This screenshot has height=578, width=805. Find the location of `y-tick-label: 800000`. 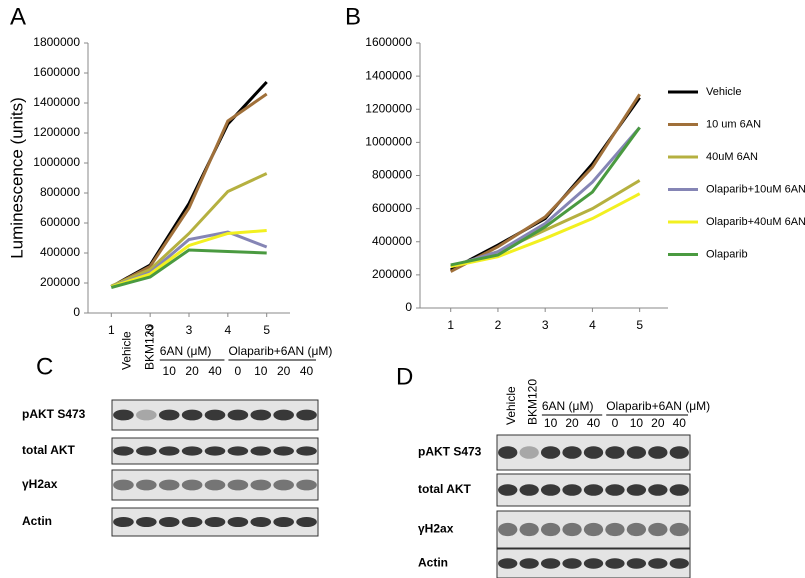

y-tick-label: 800000 is located at coordinates (60, 192).